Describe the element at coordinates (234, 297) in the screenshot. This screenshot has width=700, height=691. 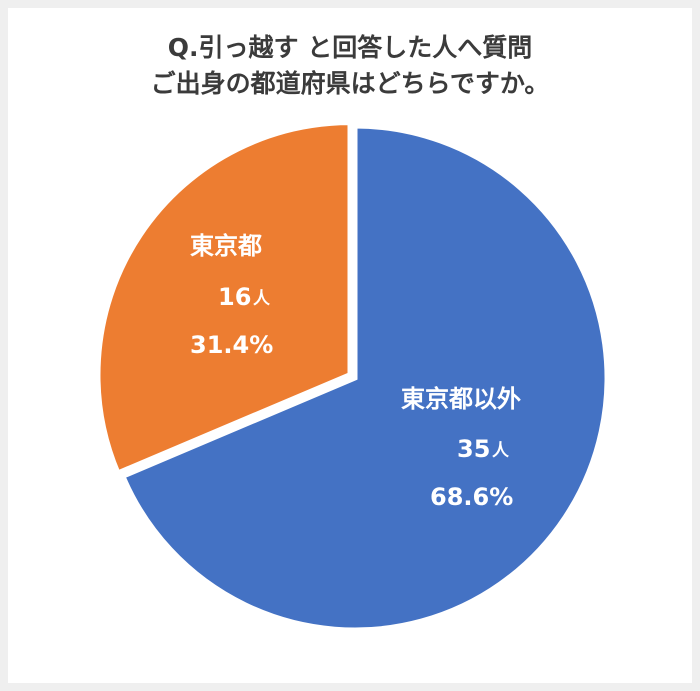
I see `label-tokyo-count: 16` at that location.